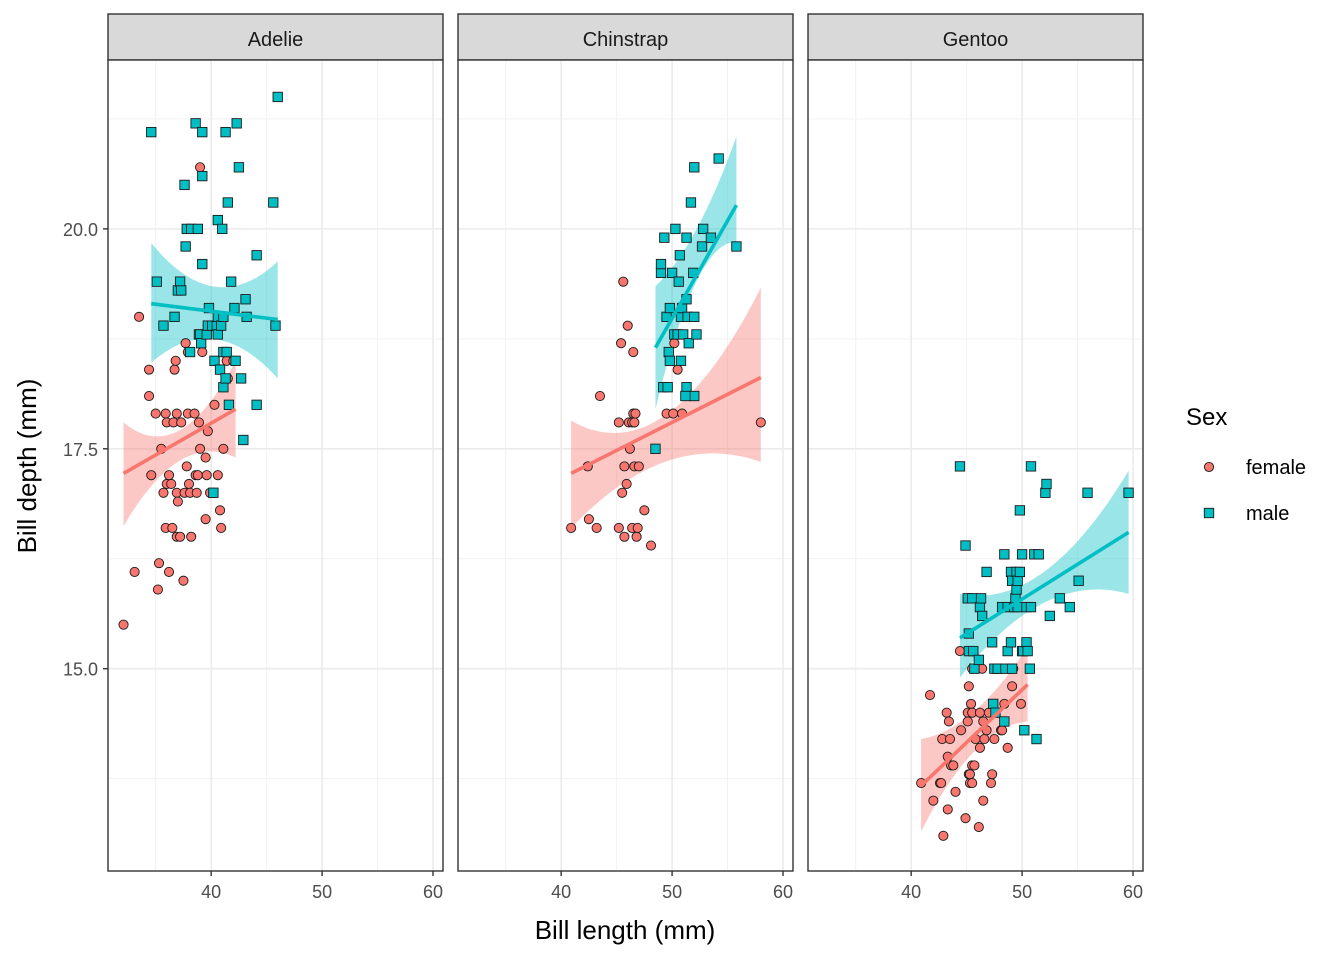 The image size is (1344, 960). Describe the element at coordinates (1276, 468) in the screenshot. I see `legend-label-female: female` at that location.